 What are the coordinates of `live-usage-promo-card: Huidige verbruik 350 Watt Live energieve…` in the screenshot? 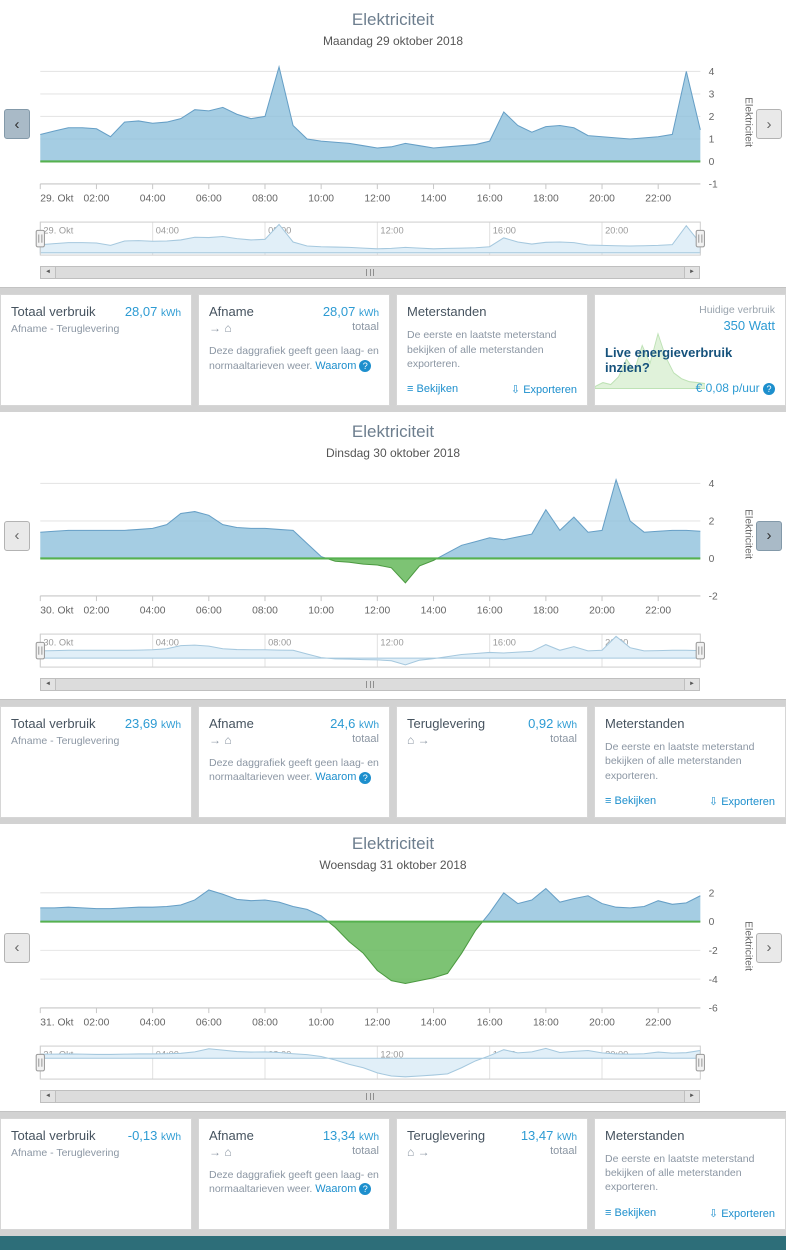 It's located at (690, 350).